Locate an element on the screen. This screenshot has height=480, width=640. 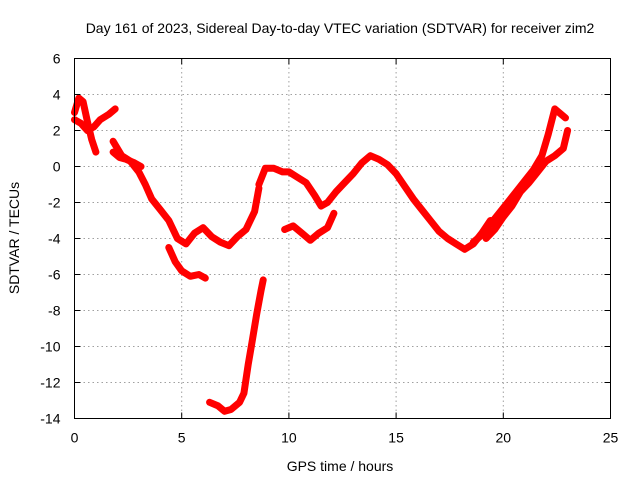
y-tick-label: 2 is located at coordinates (57, 131).